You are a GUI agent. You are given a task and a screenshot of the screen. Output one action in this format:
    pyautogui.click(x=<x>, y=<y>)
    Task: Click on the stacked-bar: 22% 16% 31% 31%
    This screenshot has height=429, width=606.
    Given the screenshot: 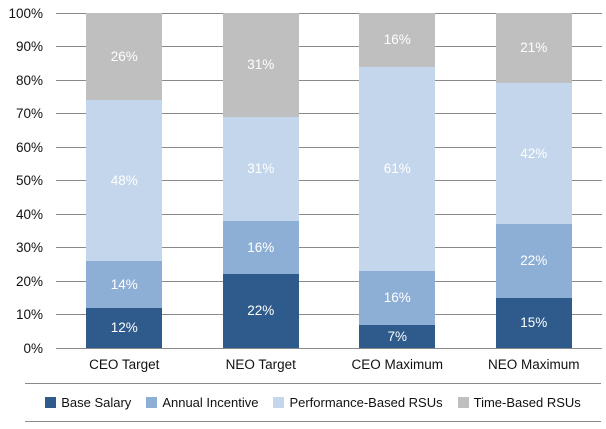 What is the action you would take?
    pyautogui.click(x=260, y=180)
    